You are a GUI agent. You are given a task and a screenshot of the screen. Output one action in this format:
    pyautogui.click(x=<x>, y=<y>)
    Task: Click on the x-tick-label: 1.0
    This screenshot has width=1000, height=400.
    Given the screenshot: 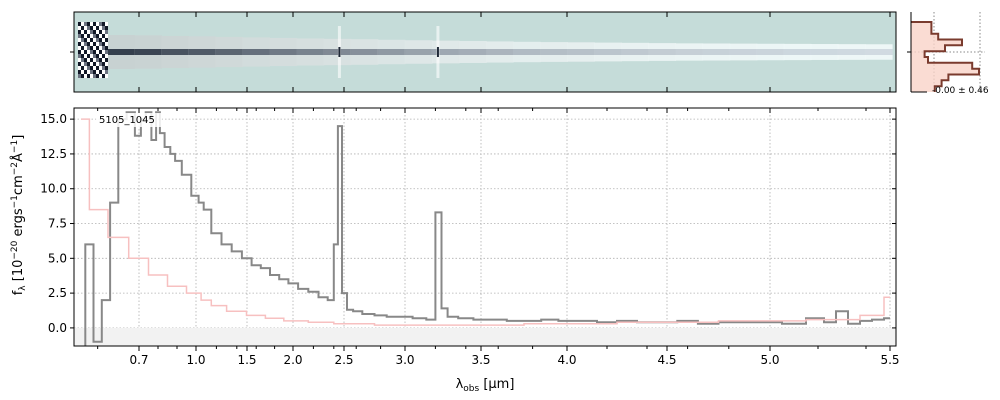 What is the action you would take?
    pyautogui.click(x=195, y=360)
    